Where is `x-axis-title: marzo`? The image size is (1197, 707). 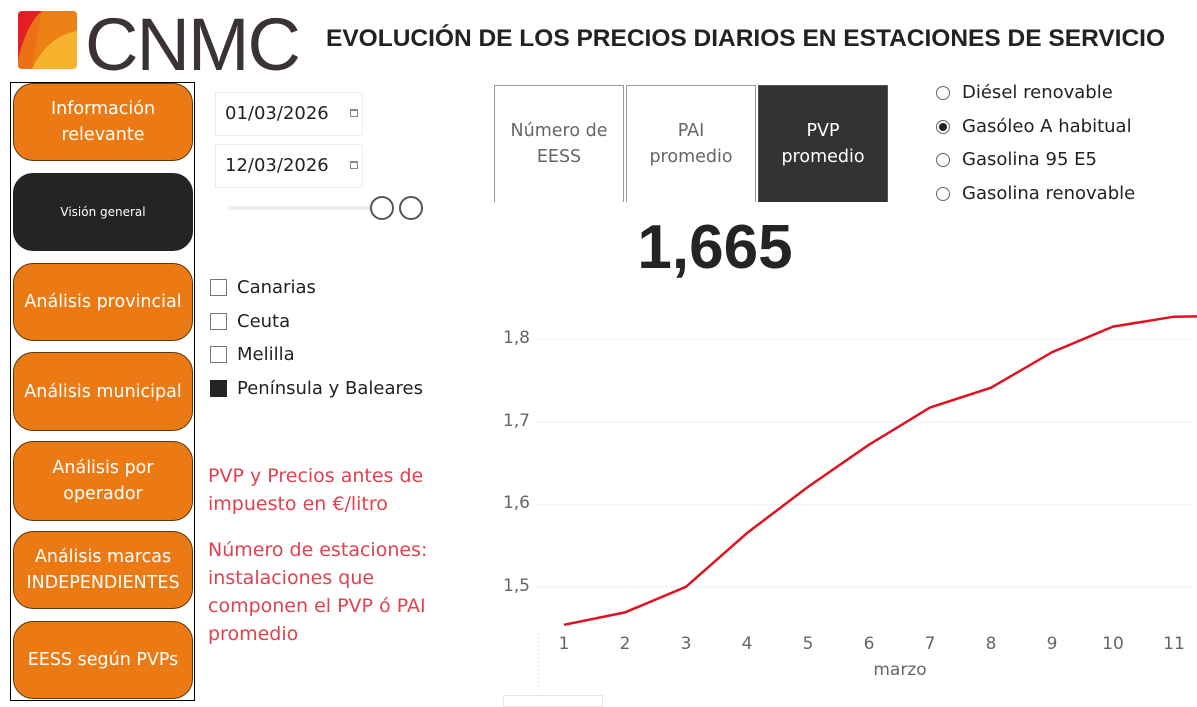 x-axis-title: marzo is located at coordinates (900, 670).